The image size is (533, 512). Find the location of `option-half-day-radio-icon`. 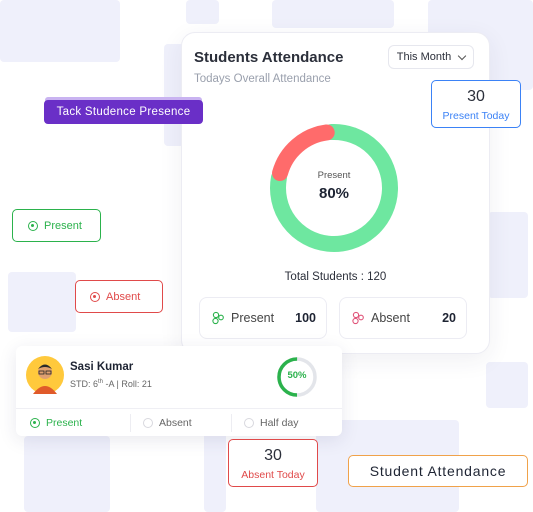

option-half-day-radio-icon is located at coordinates (249, 423).